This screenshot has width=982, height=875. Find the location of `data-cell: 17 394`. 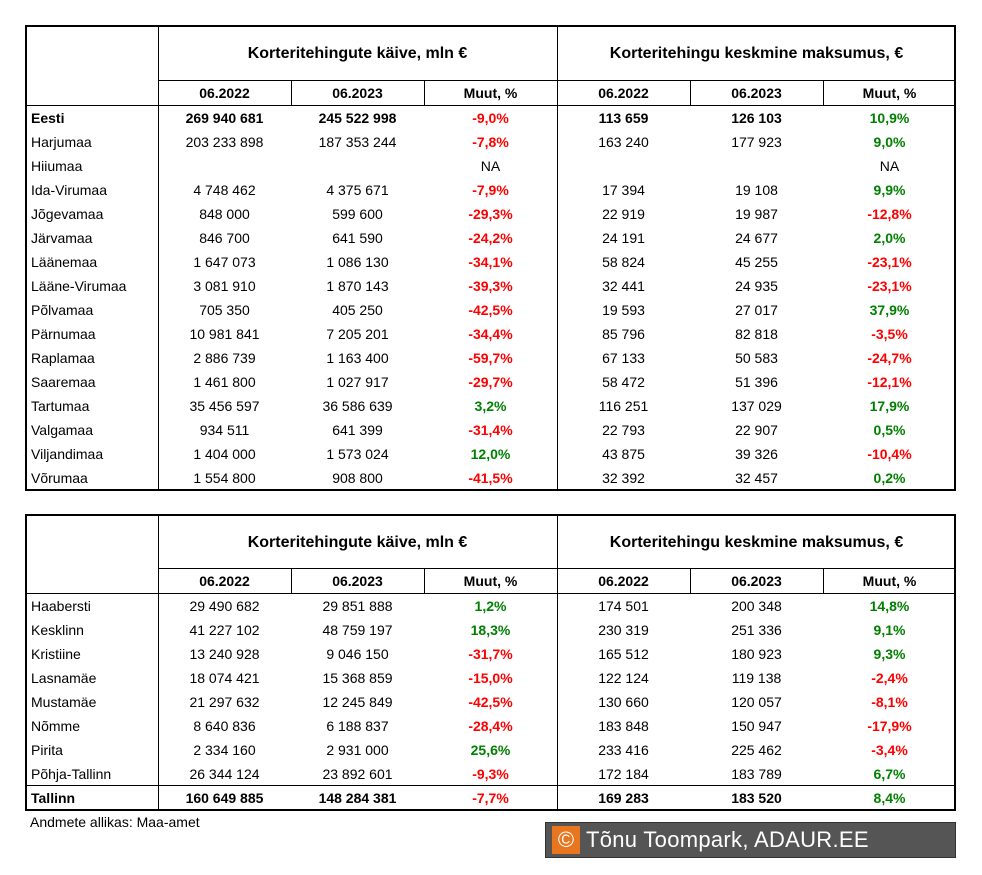

data-cell: 17 394 is located at coordinates (623, 190).